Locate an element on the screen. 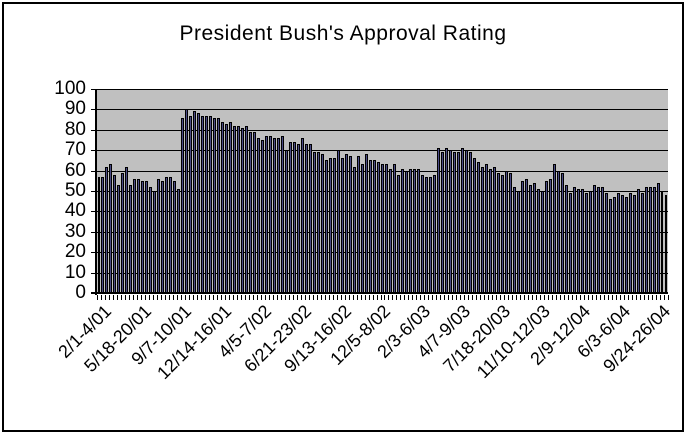 This screenshot has height=434, width=686. y-tick-label: 60 is located at coordinates (75, 170).